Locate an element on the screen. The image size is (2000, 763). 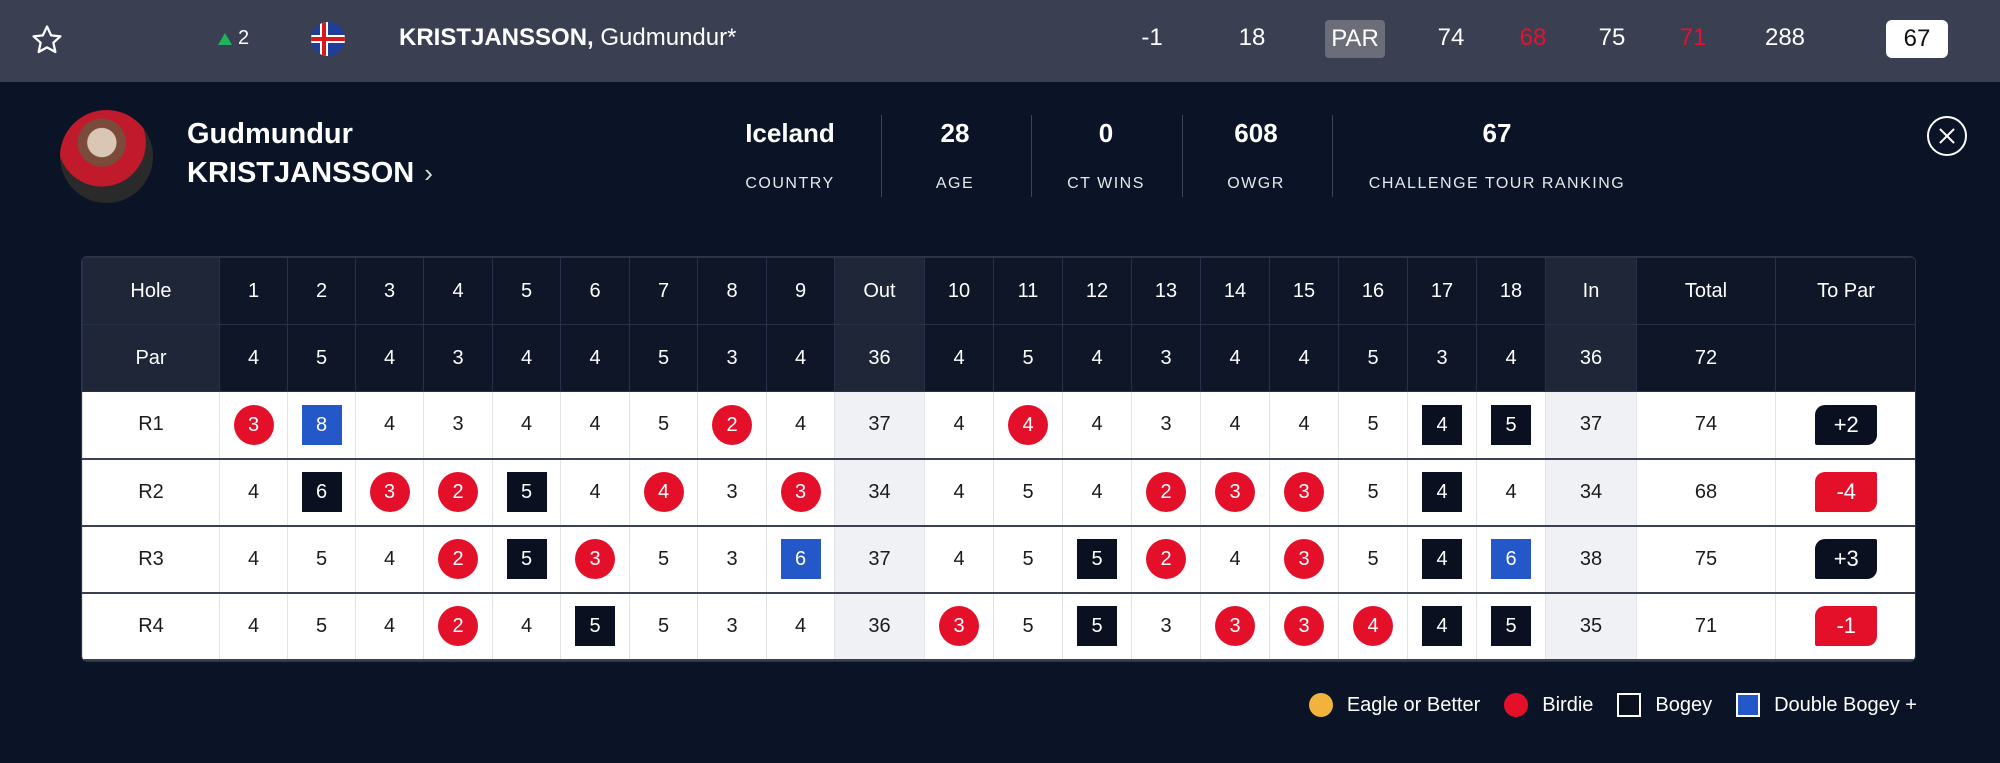
legend-birdie: Birdie is located at coordinates (1548, 705).